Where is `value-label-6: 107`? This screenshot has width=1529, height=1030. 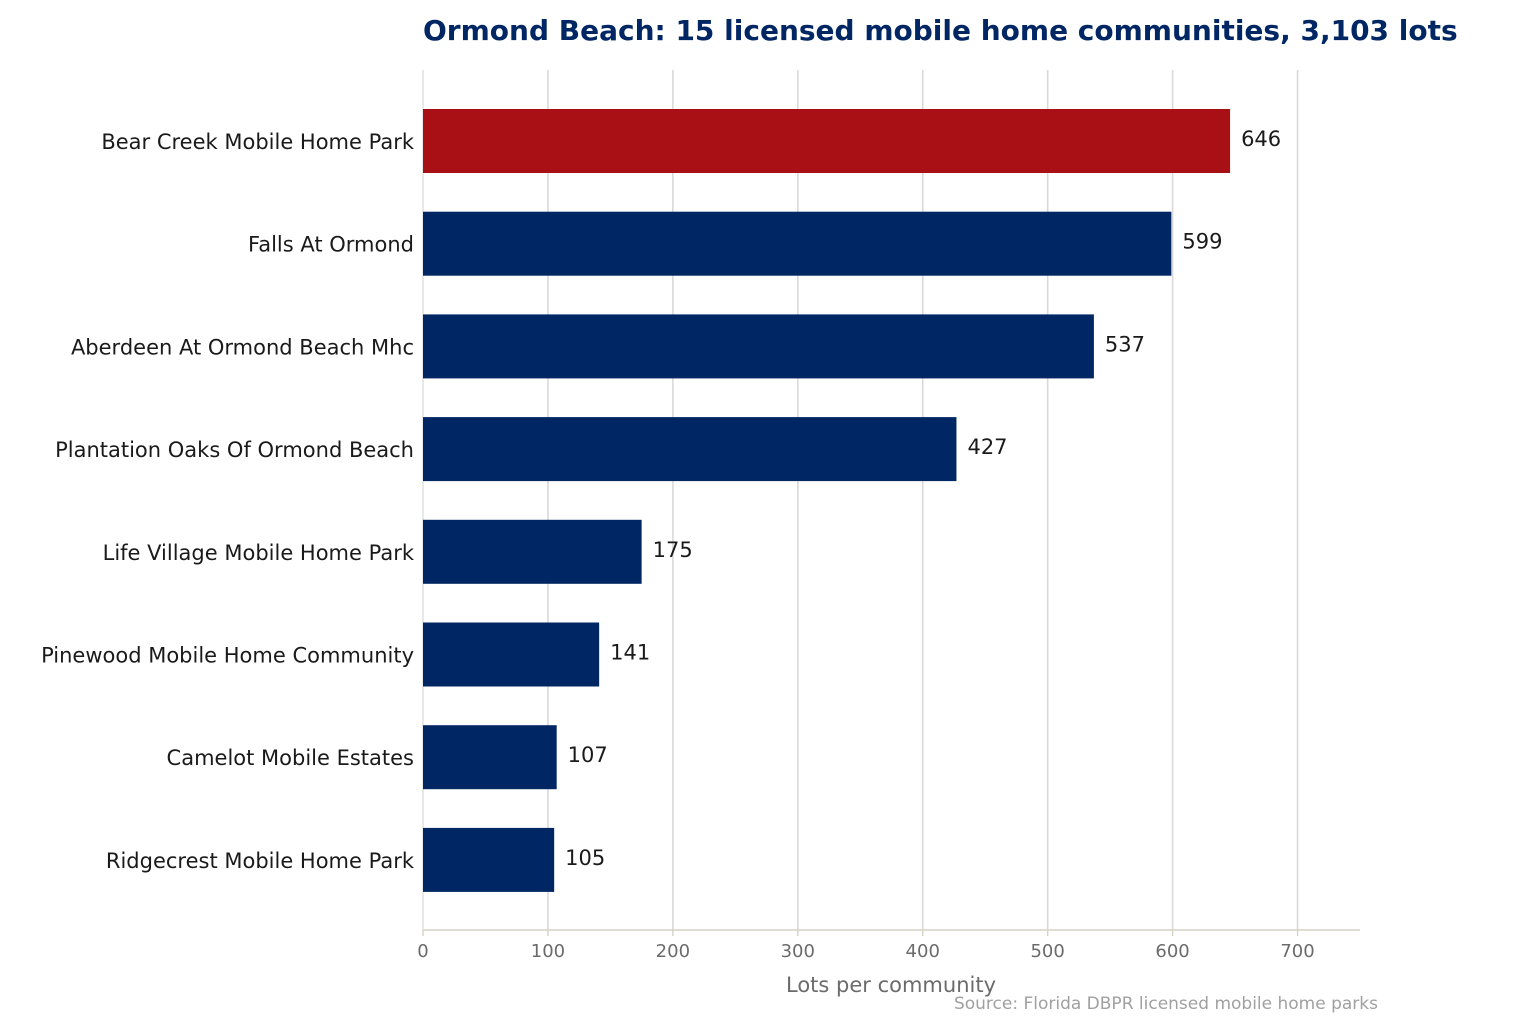
value-label-6: 107 is located at coordinates (588, 755).